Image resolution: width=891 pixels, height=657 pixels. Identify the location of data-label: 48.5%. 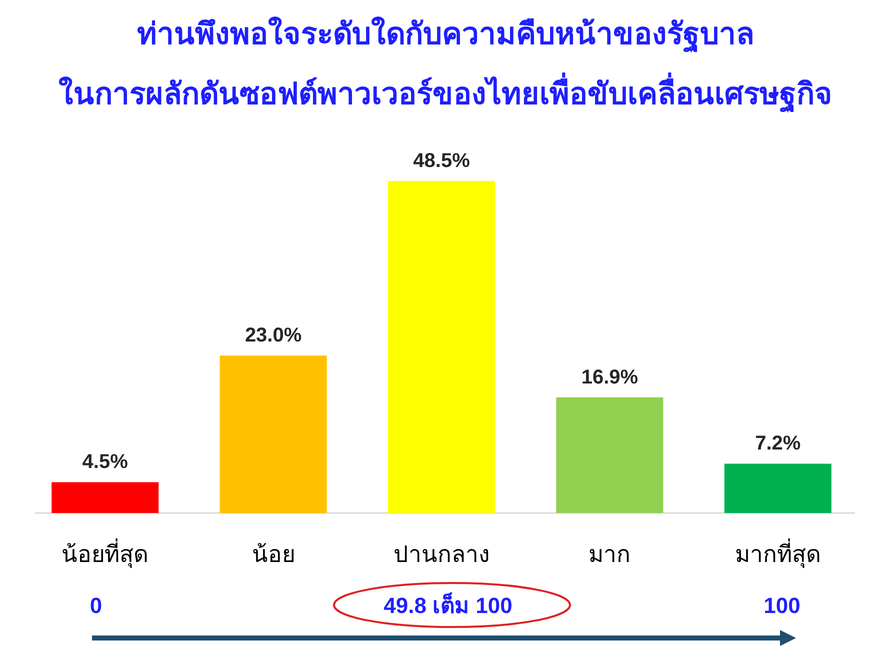
(441, 161).